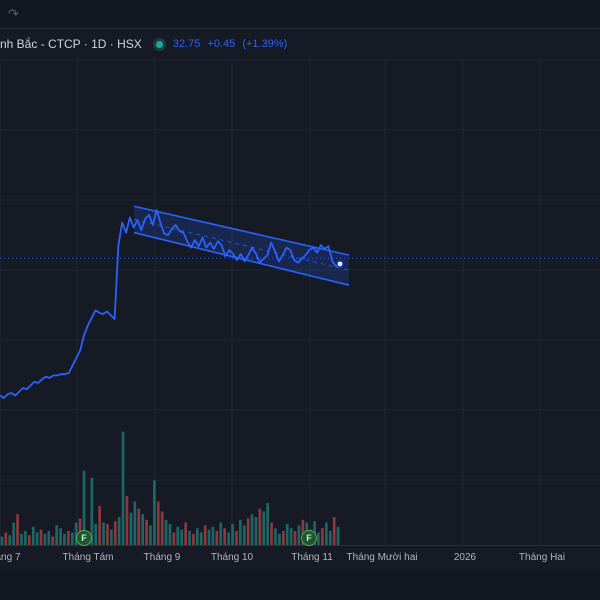 This screenshot has height=600, width=600. I want to click on bottom-panel, so click(300, 585).